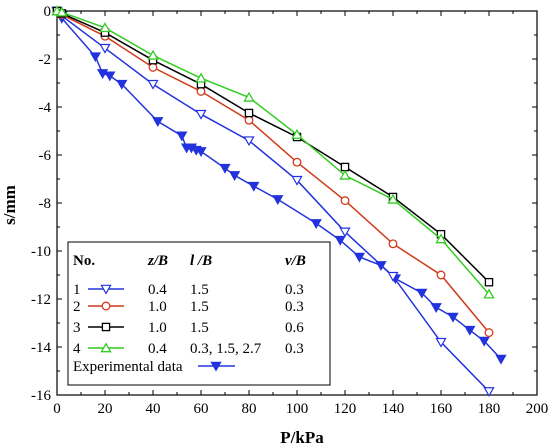  What do you see at coordinates (297, 409) in the screenshot?
I see `x-tick-label: 100` at bounding box center [297, 409].